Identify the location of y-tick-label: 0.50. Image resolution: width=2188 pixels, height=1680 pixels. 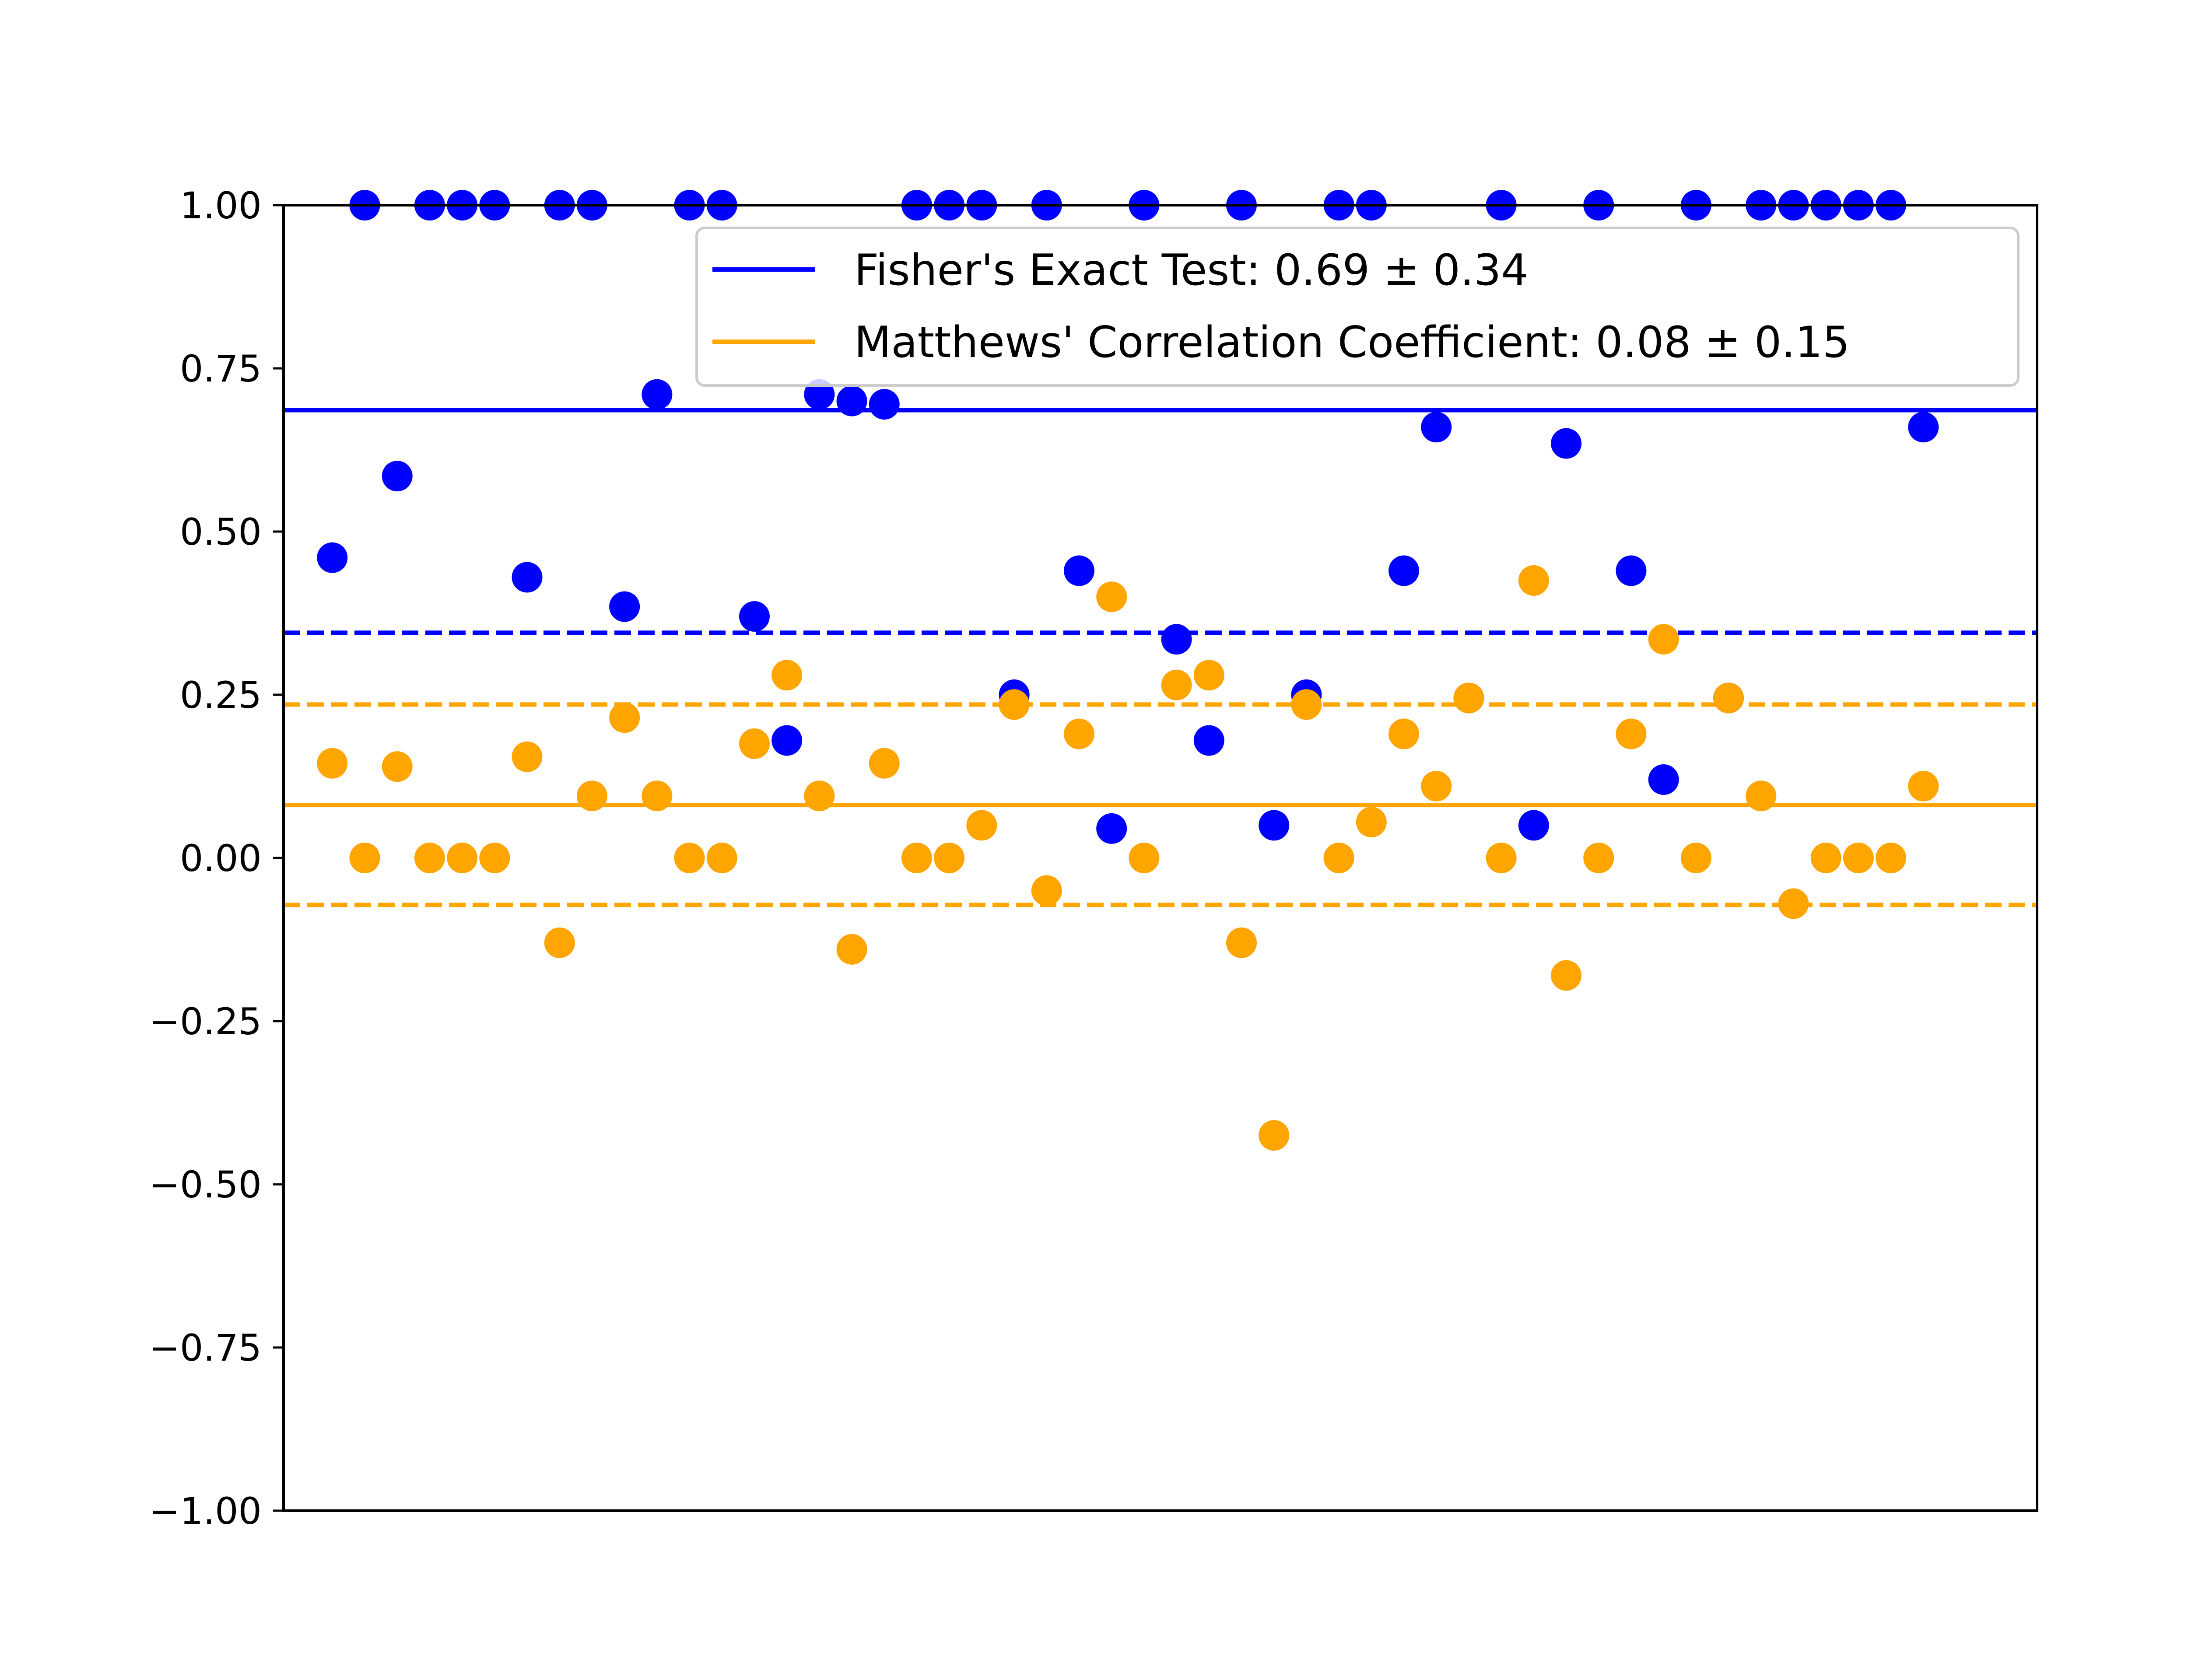
(221, 532).